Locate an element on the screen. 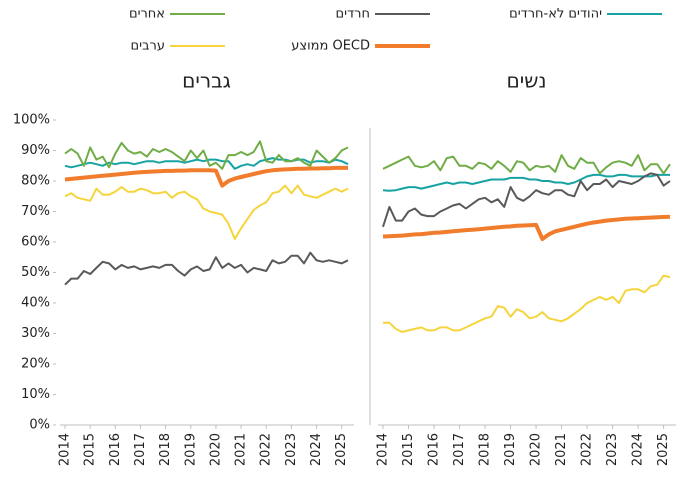 The height and width of the screenshot is (477, 678). legend-label: אחרים is located at coordinates (147, 14).